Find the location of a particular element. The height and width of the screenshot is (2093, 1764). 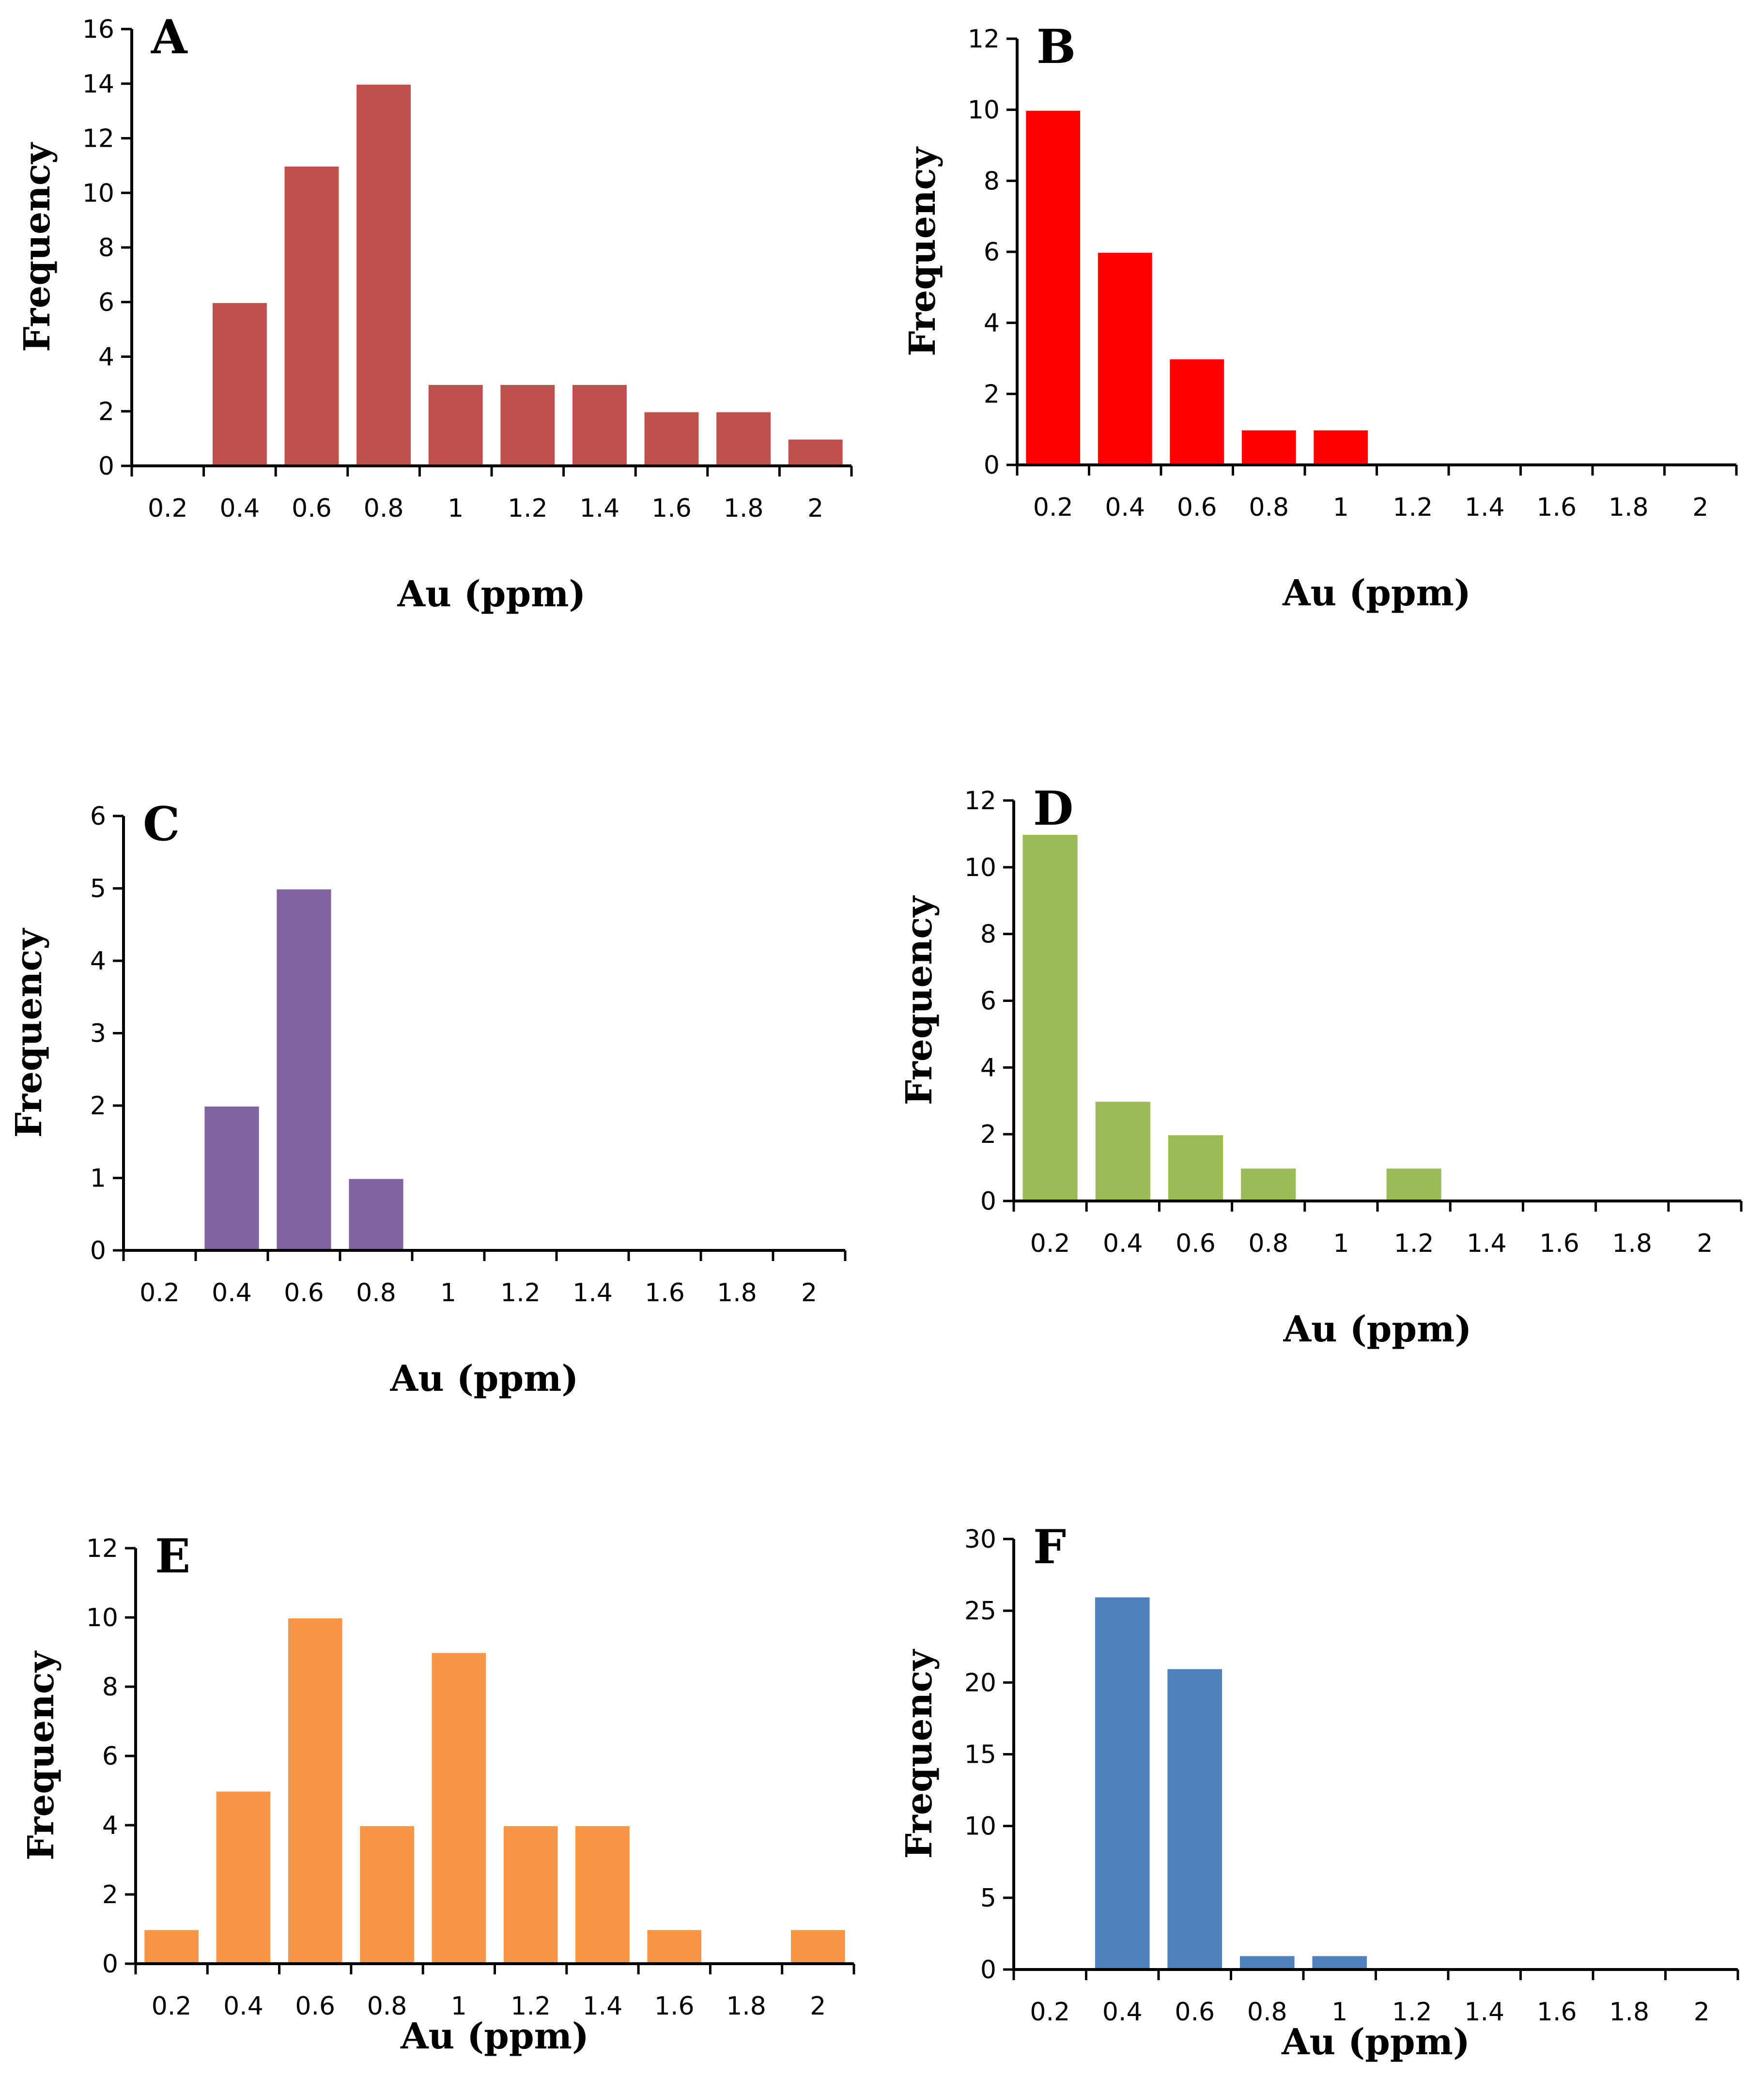

bar-b-0.2 is located at coordinates (1053, 287).